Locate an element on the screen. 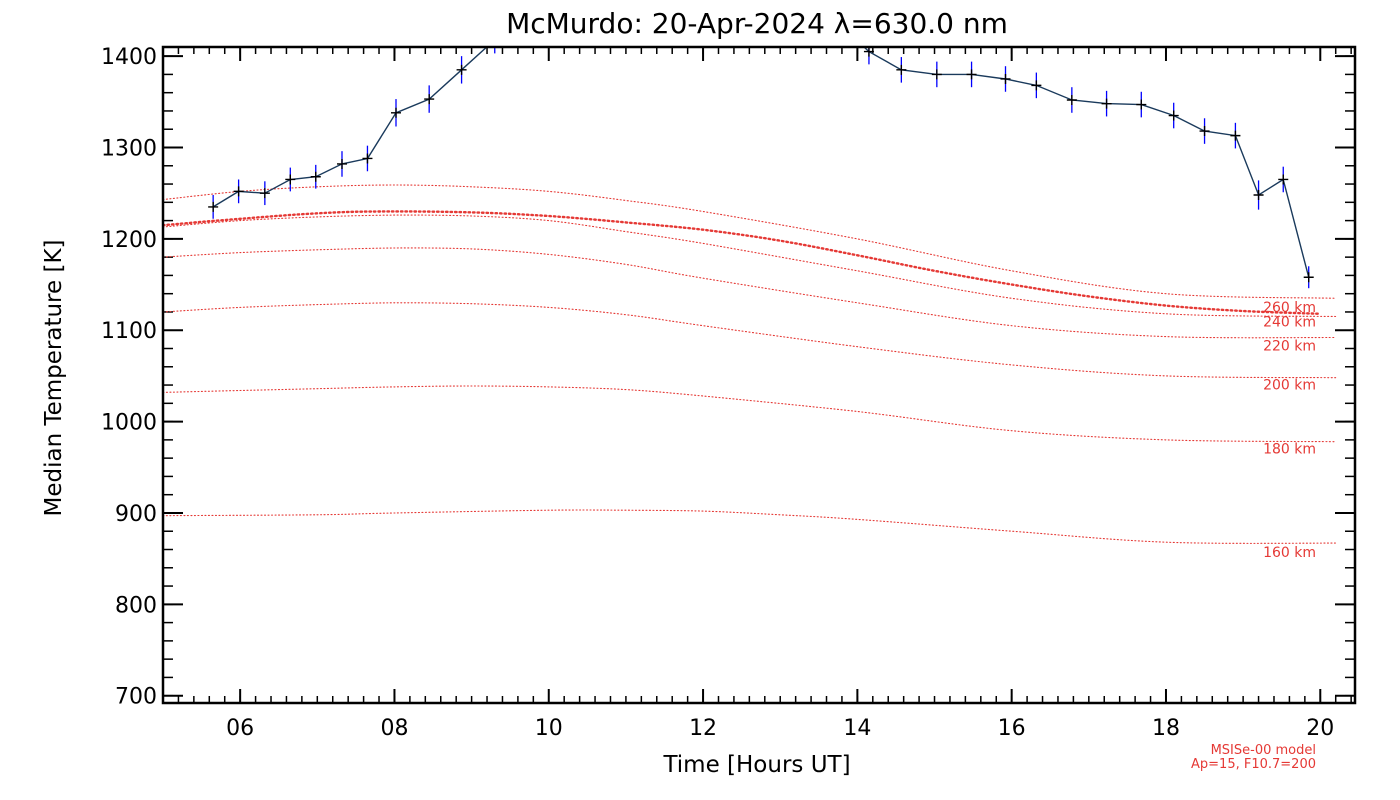 The width and height of the screenshot is (1400, 800). model-note-line-2: Ap=15, F10.7=200 is located at coordinates (1253, 764).